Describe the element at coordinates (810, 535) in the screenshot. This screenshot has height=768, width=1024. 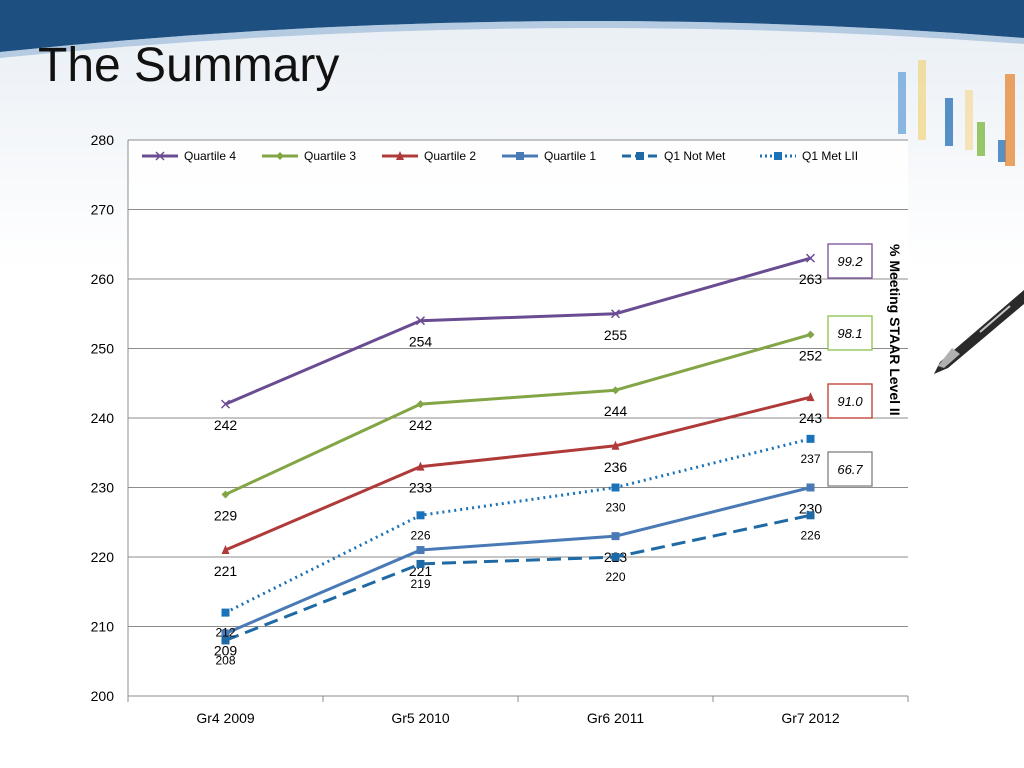
I see `series-q1-not-met-data-label: 226` at that location.